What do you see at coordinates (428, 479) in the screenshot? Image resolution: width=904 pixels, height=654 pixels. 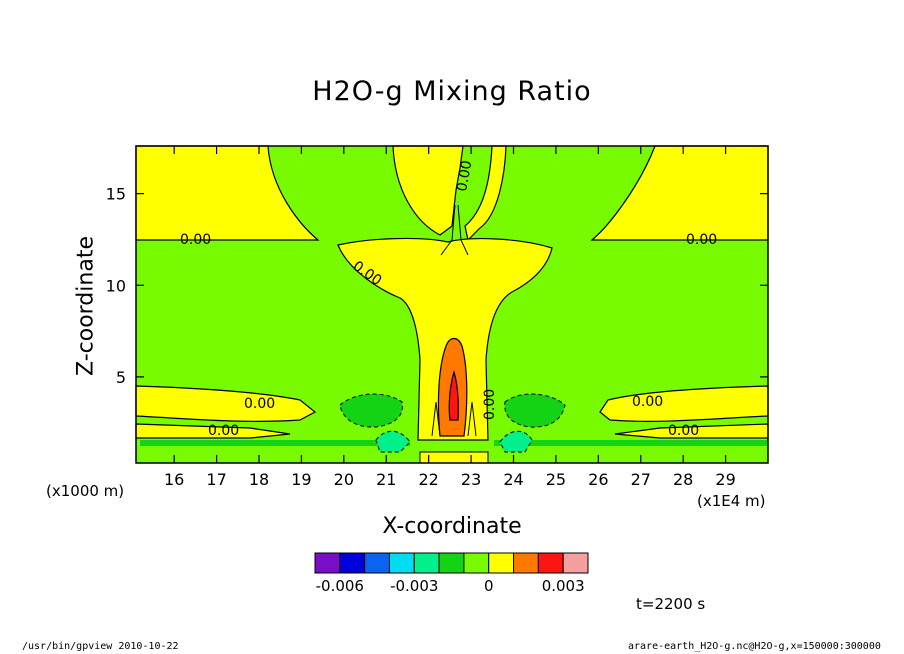 I see `x-tick-label: 22` at bounding box center [428, 479].